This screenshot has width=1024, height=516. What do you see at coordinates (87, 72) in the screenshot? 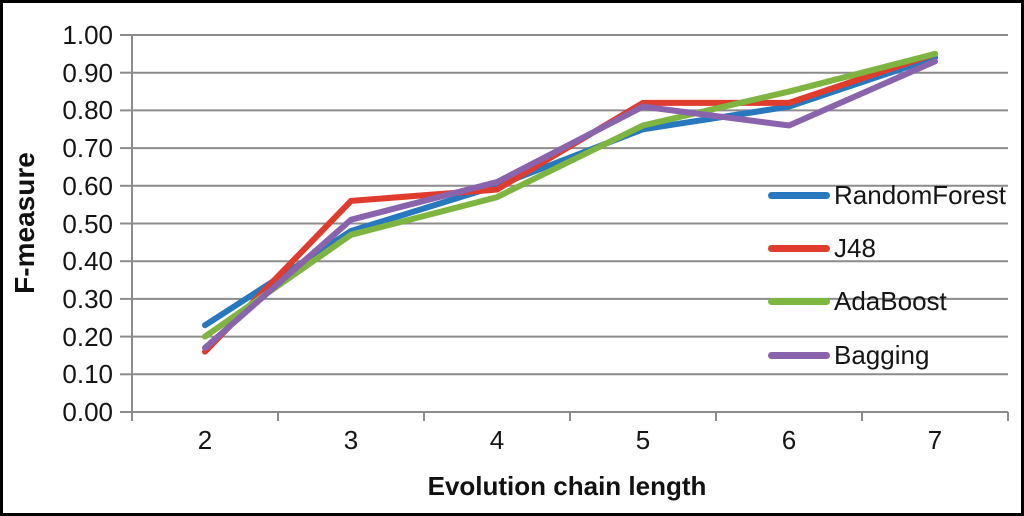
I see `y-tick-label: 0.90` at bounding box center [87, 72].